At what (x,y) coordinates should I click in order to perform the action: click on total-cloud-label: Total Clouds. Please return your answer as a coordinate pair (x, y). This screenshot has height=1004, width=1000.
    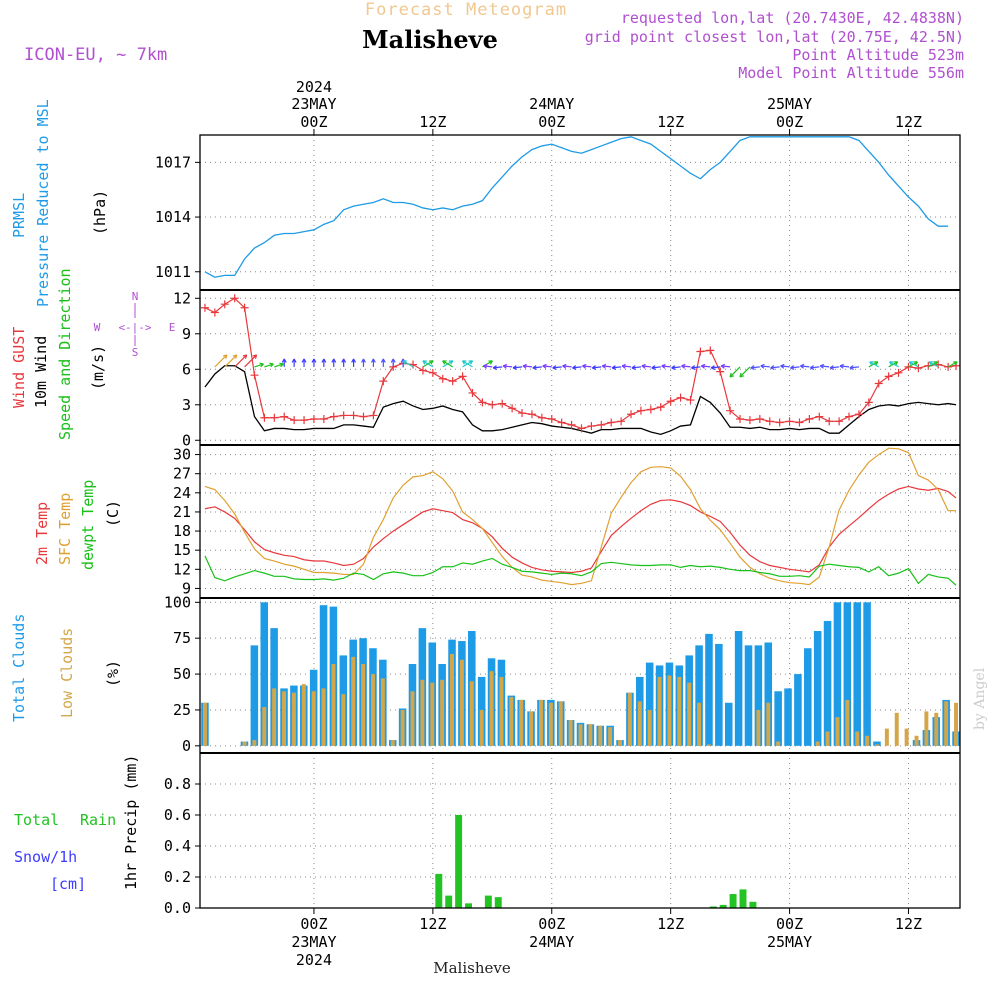
    Looking at the image, I should click on (19, 668).